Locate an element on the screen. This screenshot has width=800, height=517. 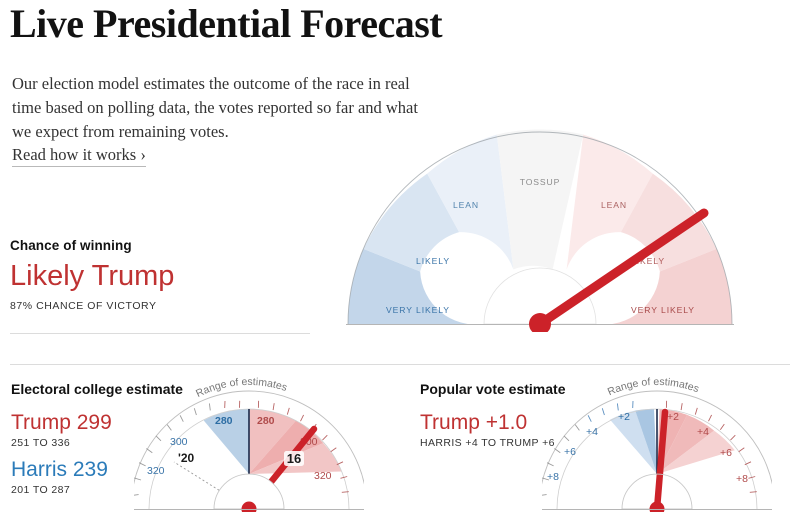
gauge-segment-lean-trump is located at coordinates (609, 202).